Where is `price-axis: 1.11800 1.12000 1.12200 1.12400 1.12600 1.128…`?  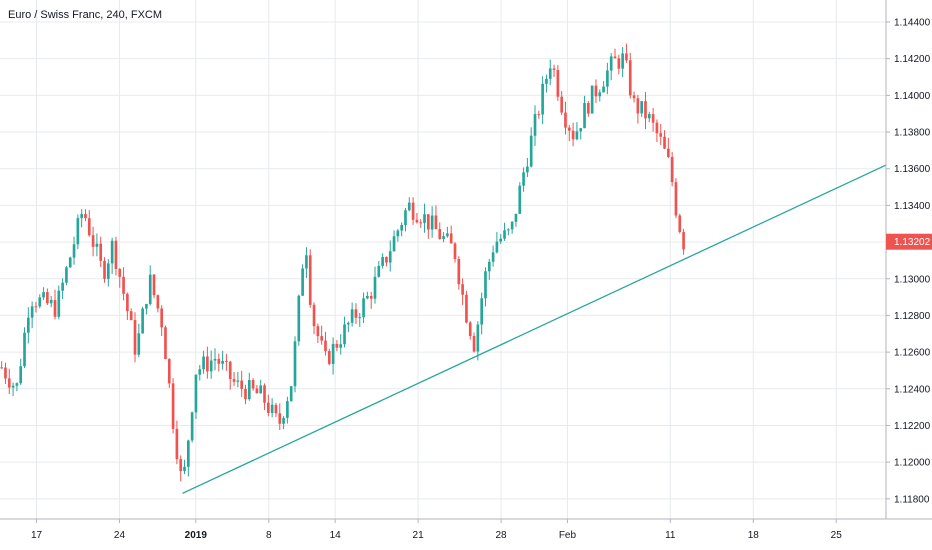
price-axis: 1.11800 1.12000 1.12200 1.12400 1.12600 1.128… is located at coordinates (908, 259).